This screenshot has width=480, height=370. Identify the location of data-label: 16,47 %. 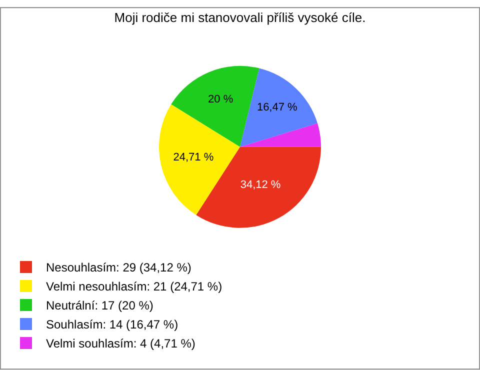
(277, 108).